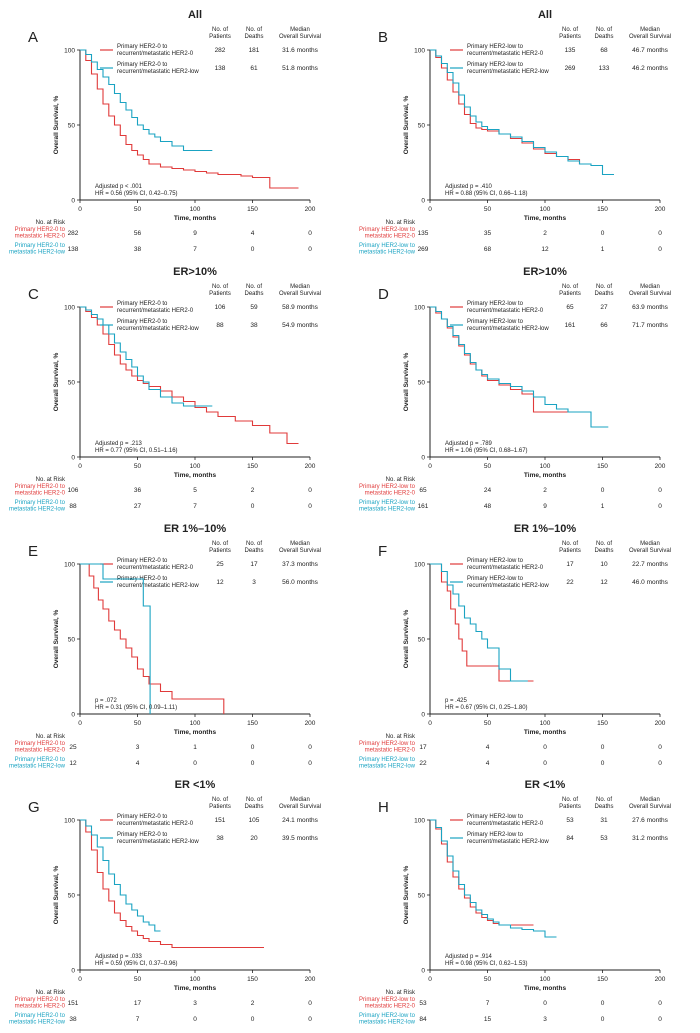  Describe the element at coordinates (73, 490) in the screenshot. I see `risk-count: 106` at that location.